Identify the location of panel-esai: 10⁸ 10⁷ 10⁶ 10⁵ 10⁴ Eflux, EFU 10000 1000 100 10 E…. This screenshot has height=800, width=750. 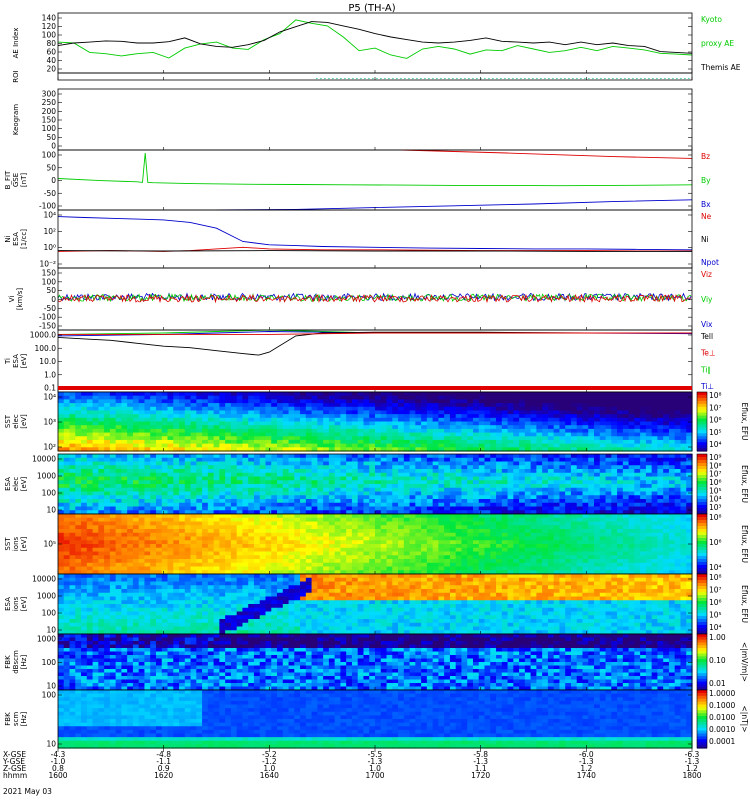
(376, 604).